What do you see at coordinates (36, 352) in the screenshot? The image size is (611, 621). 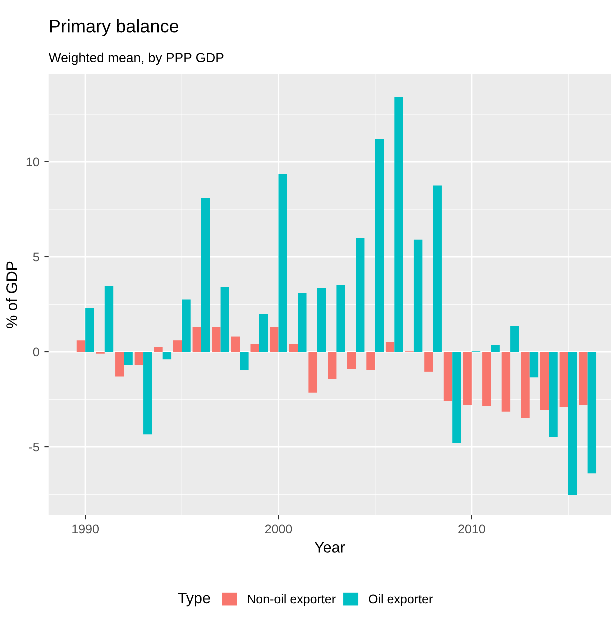 I see `y-tick-label: 0` at bounding box center [36, 352].